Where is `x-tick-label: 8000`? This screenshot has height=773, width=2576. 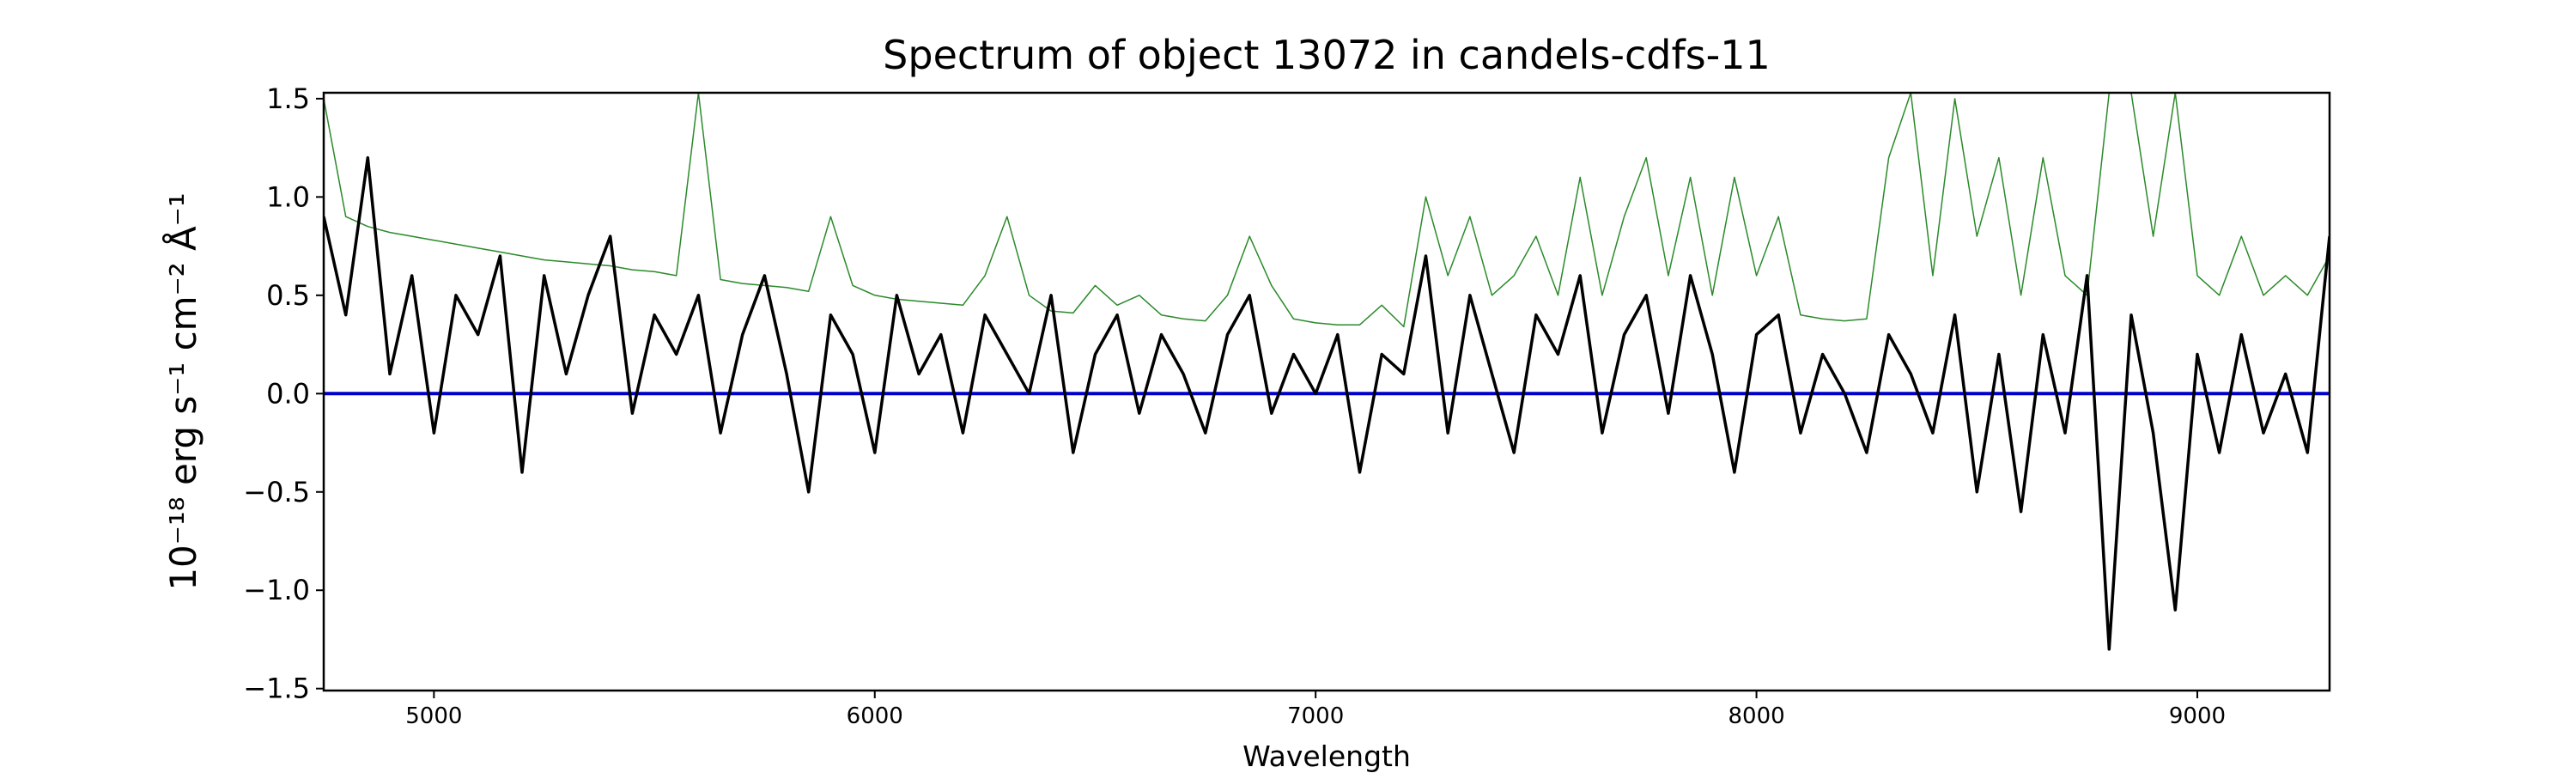 x-tick-label: 8000 is located at coordinates (1756, 716).